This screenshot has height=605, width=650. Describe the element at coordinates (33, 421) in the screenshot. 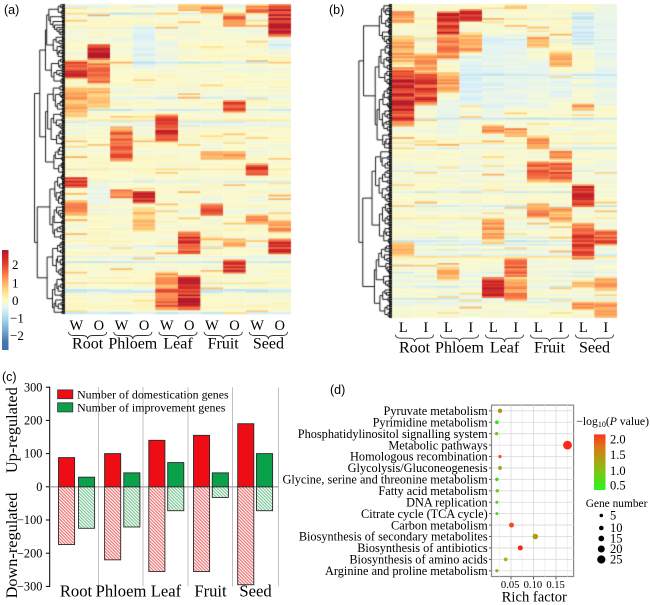

I see `svg-text: 200` at that location.